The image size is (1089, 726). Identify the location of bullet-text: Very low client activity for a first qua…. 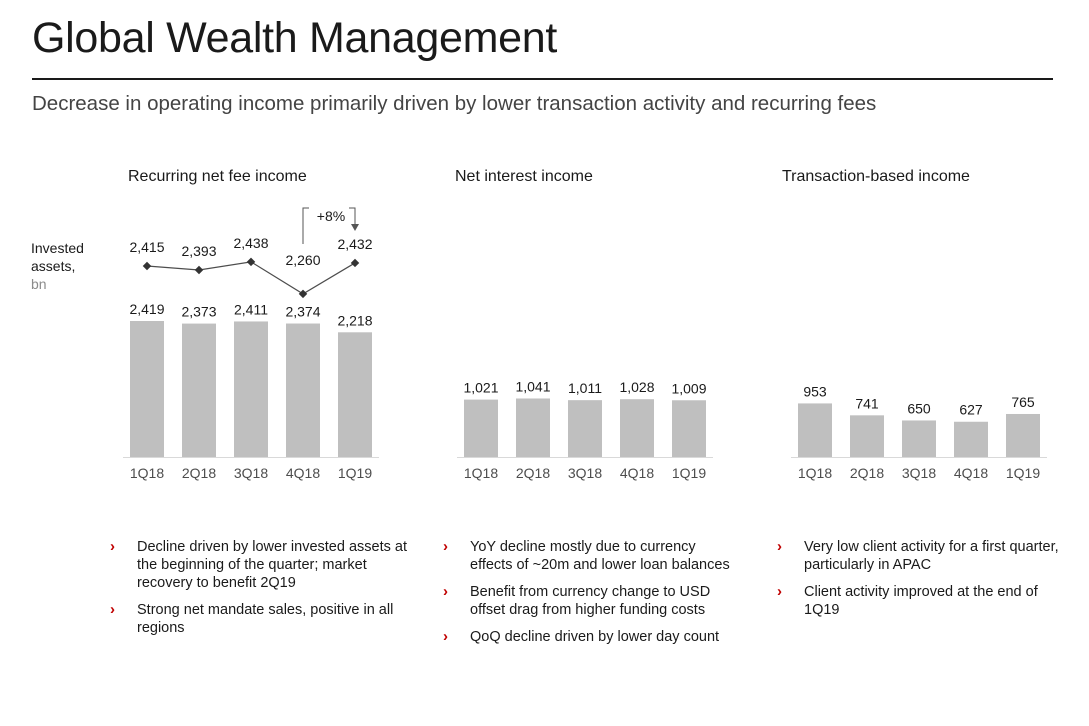
(931, 556).